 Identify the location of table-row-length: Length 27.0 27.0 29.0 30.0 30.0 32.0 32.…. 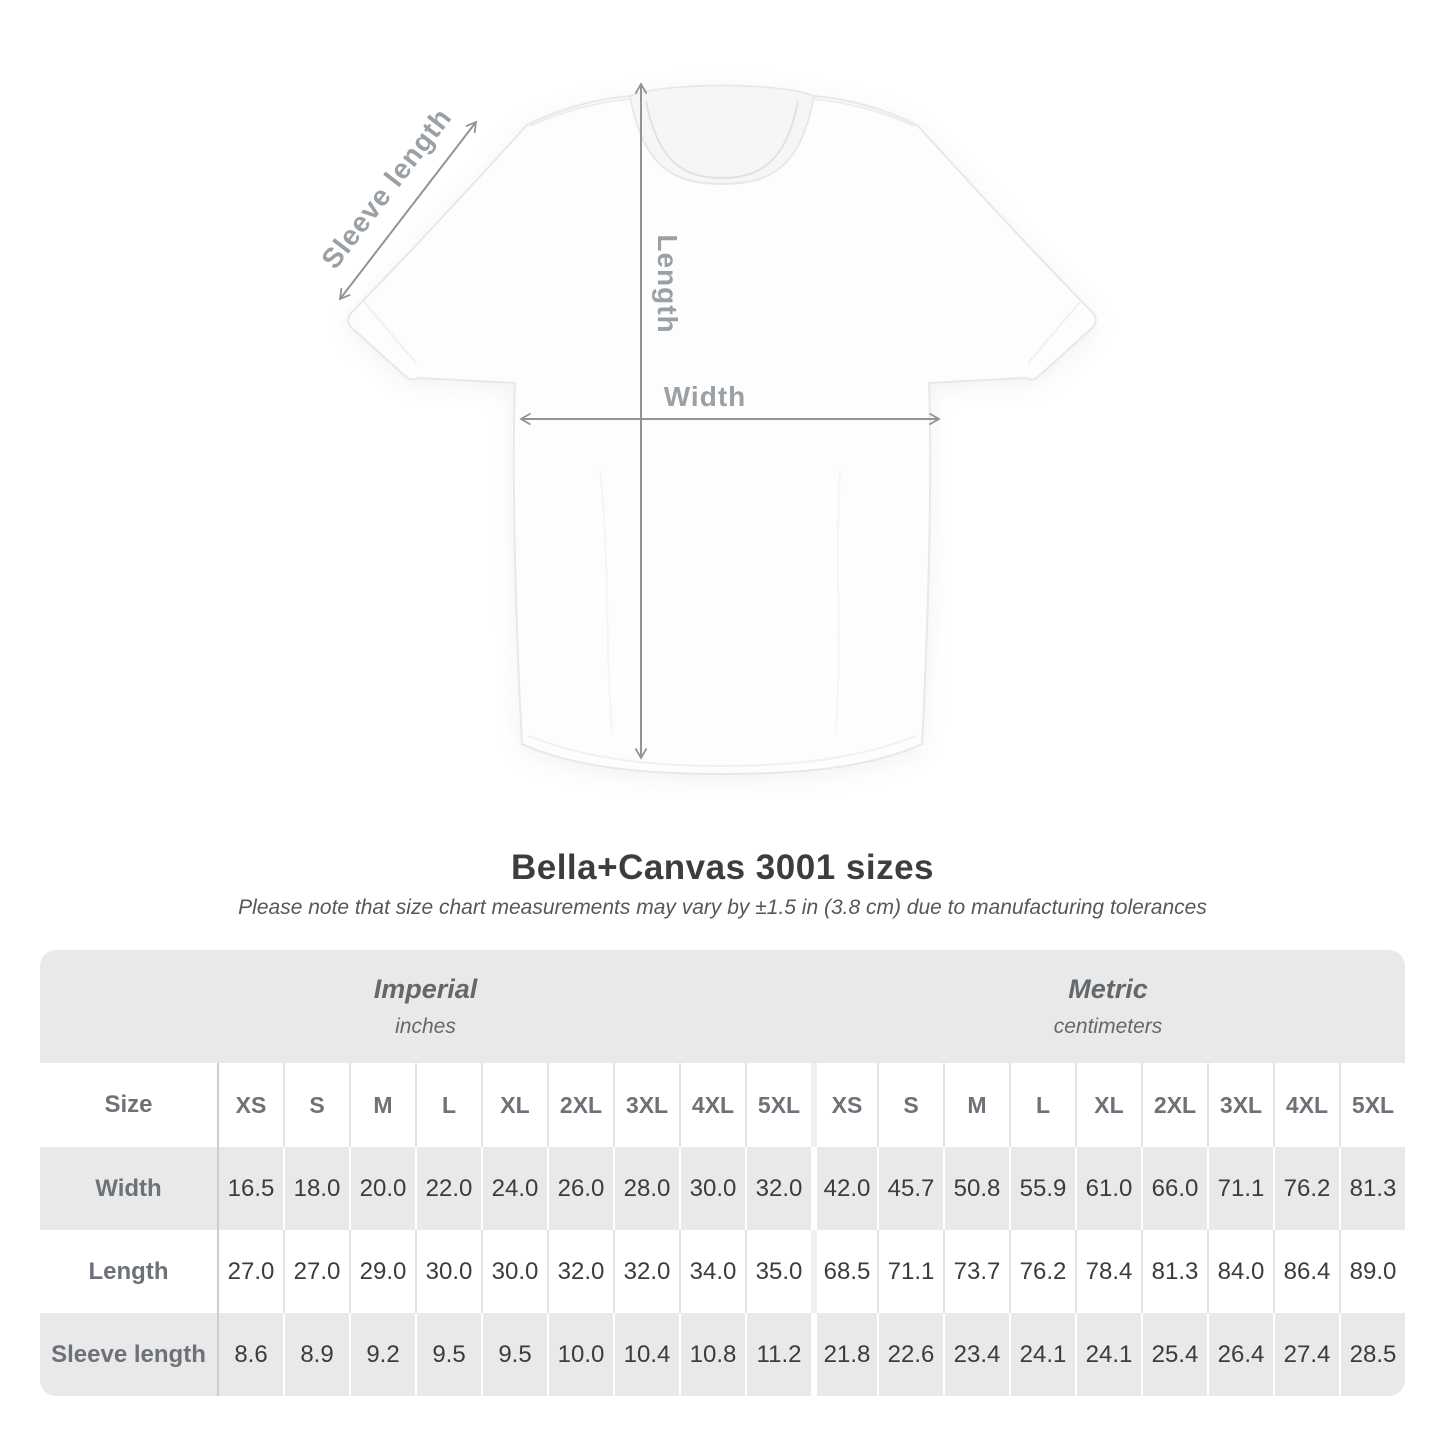
(722, 1271).